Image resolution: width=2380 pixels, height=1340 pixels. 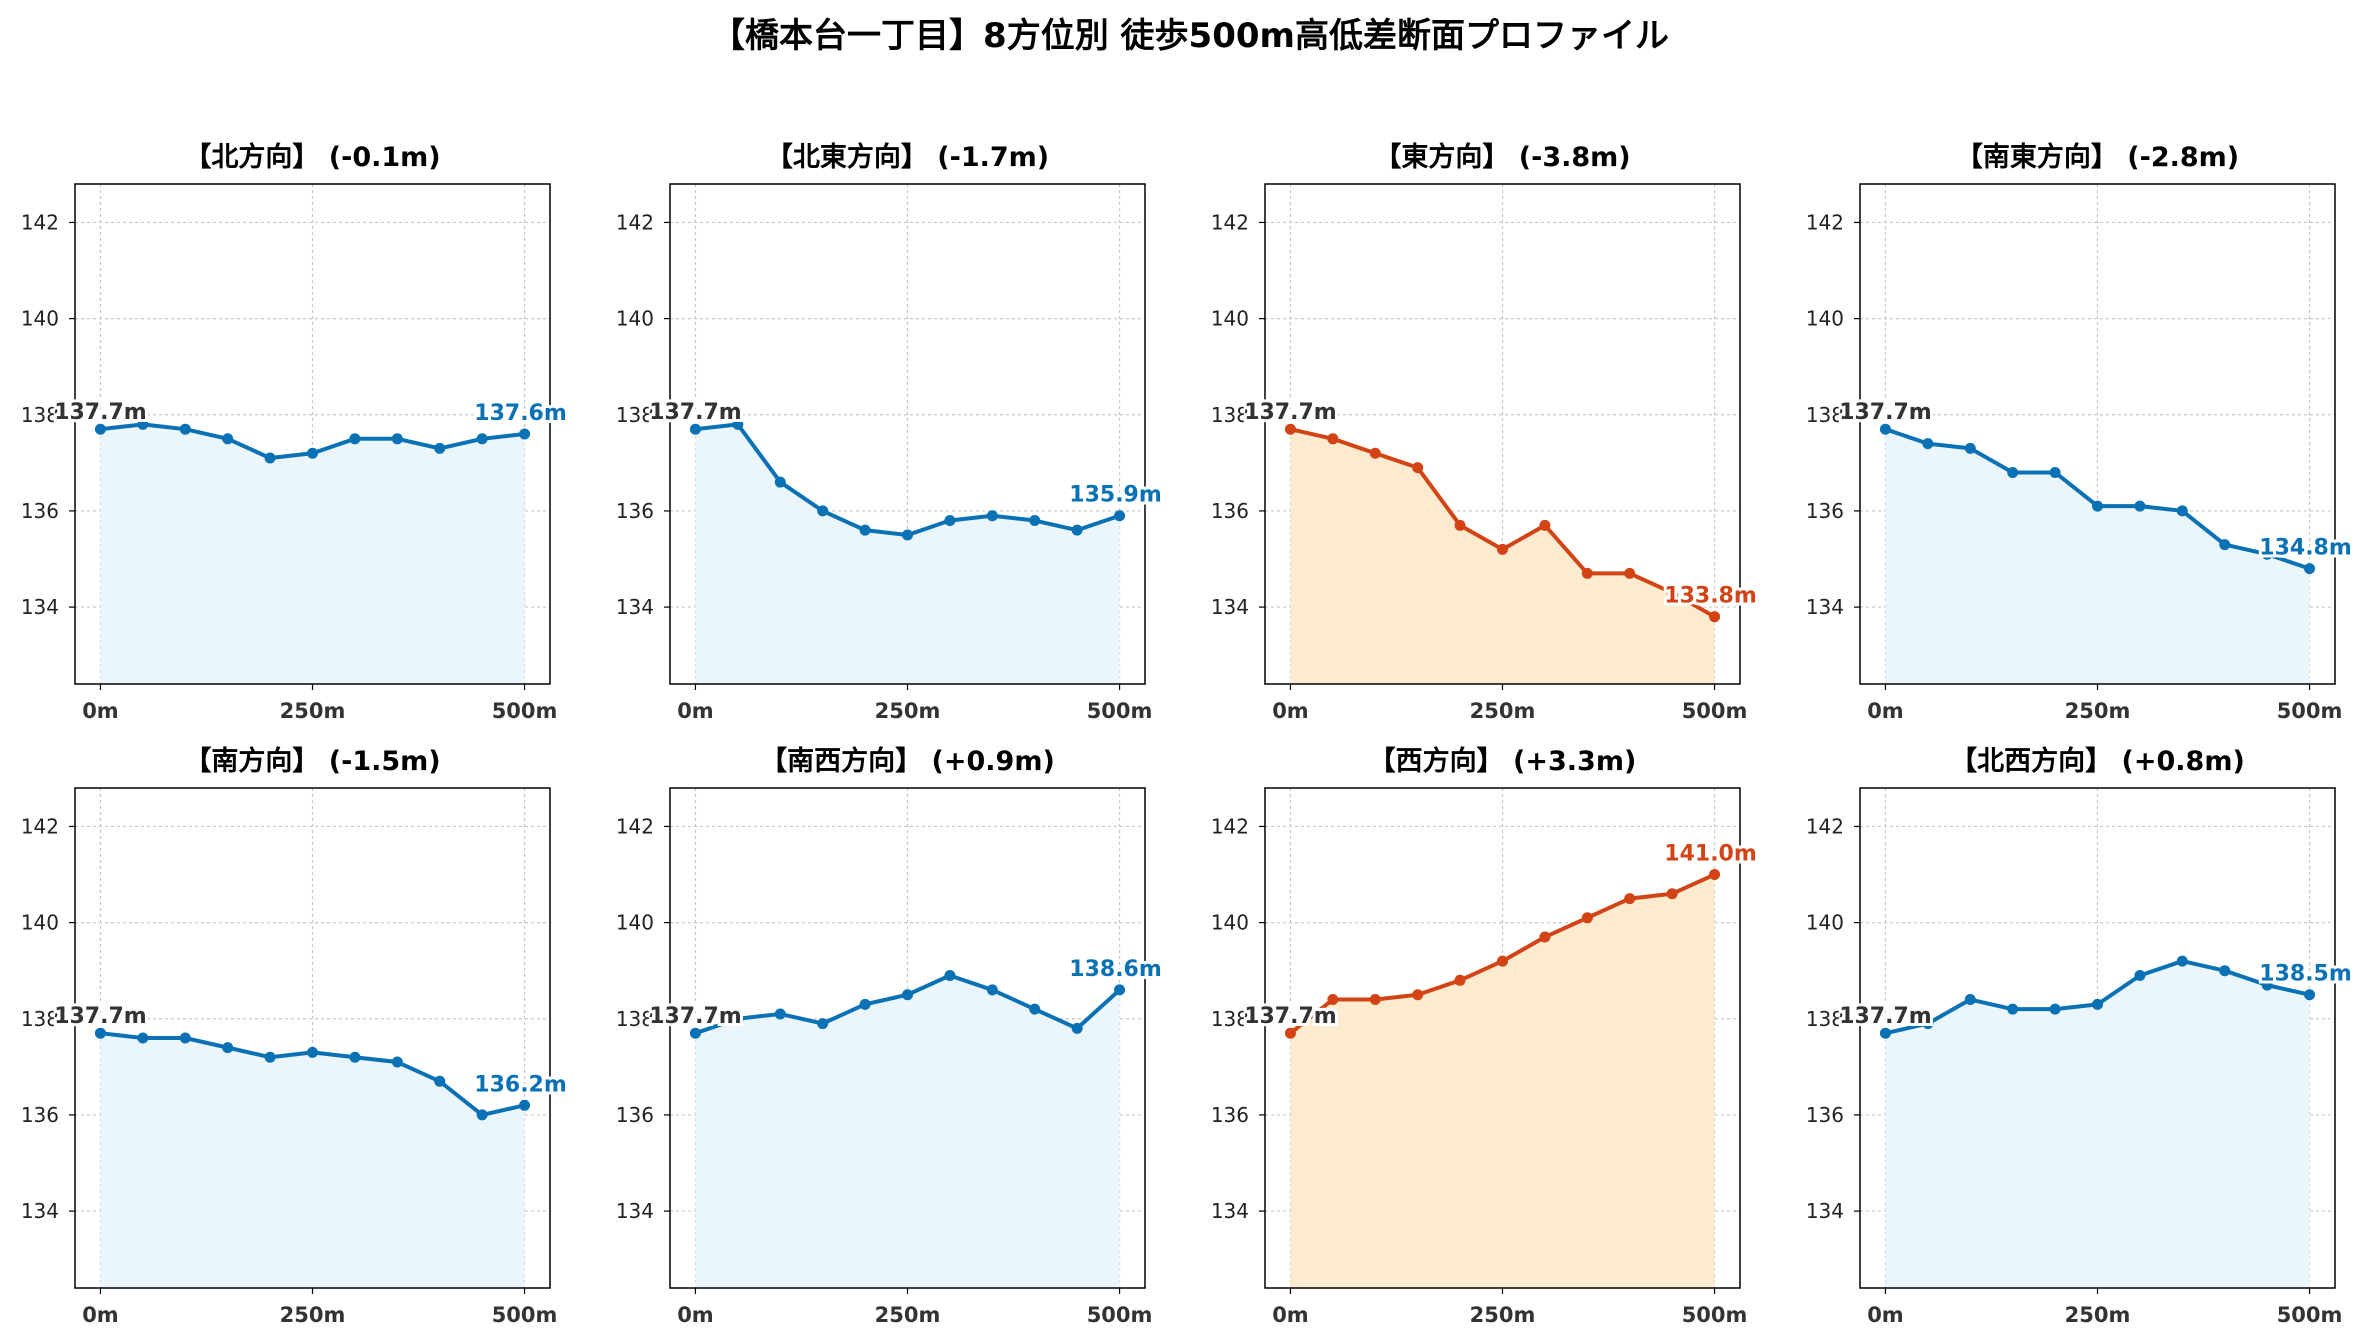 What do you see at coordinates (907, 761) in the screenshot?
I see `subplot-title: 【南西方向】 (+0.9m)` at bounding box center [907, 761].